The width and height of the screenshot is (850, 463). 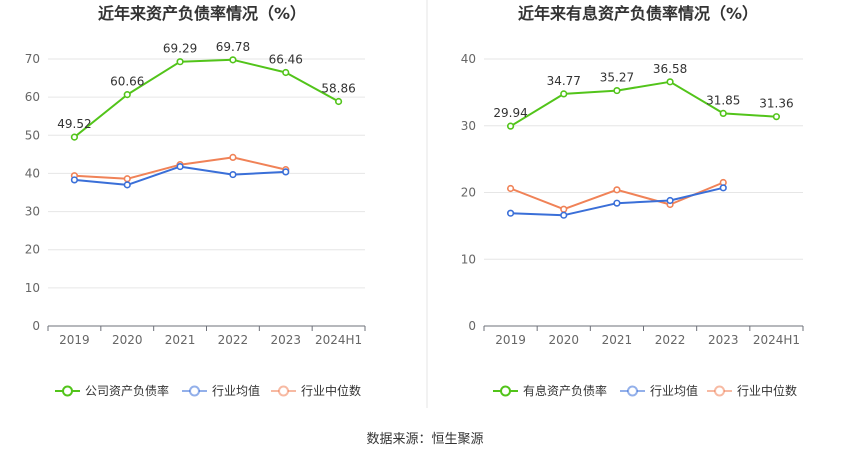 I want to click on y-tick-label: 50, so click(x=32, y=135).